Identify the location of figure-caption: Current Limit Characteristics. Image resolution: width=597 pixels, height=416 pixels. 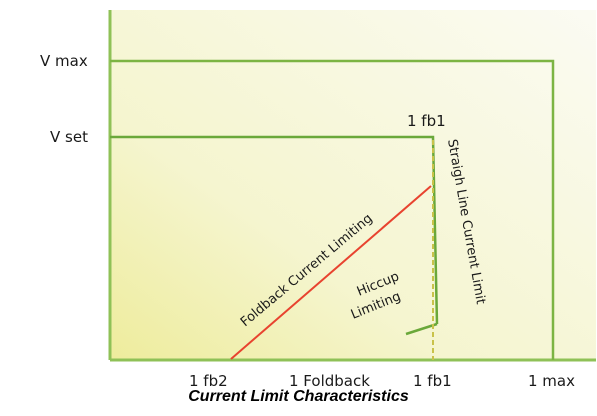
(298, 396).